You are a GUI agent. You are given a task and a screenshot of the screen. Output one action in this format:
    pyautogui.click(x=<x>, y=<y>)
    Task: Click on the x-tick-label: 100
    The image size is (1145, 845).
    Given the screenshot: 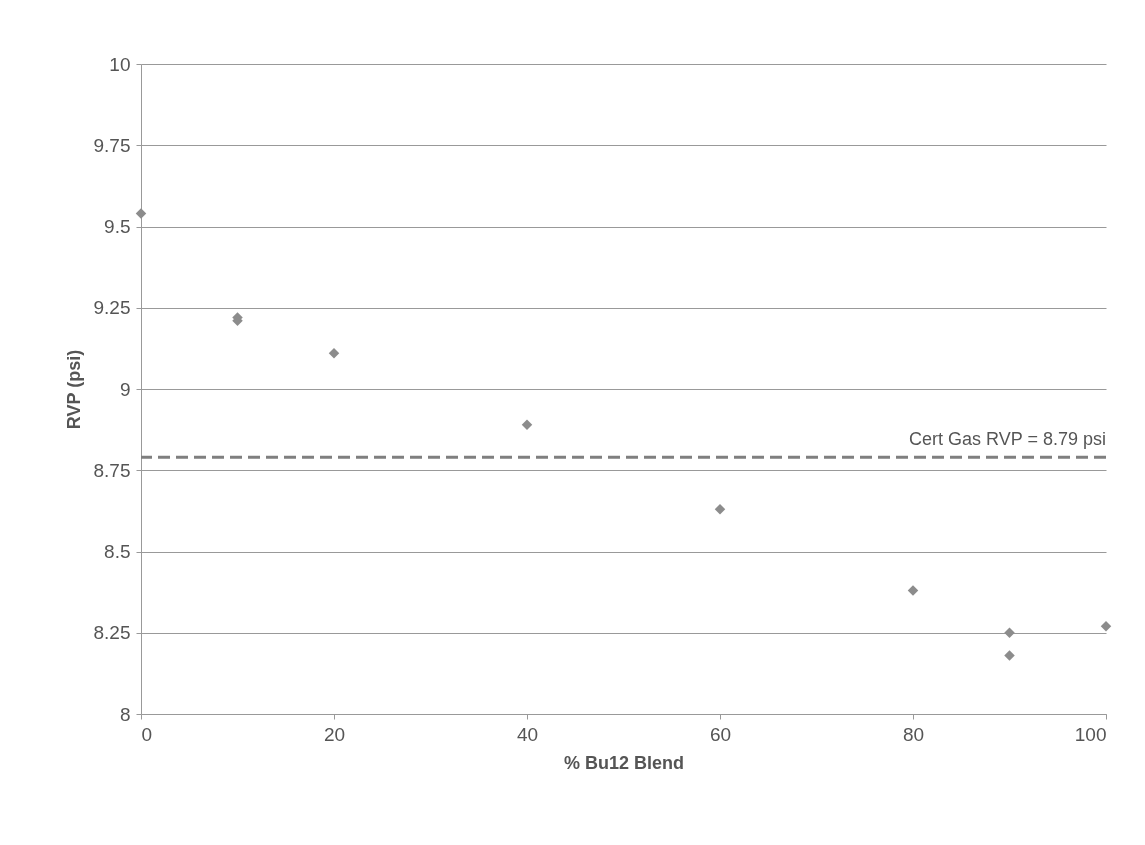 What is the action you would take?
    pyautogui.click(x=1090, y=734)
    